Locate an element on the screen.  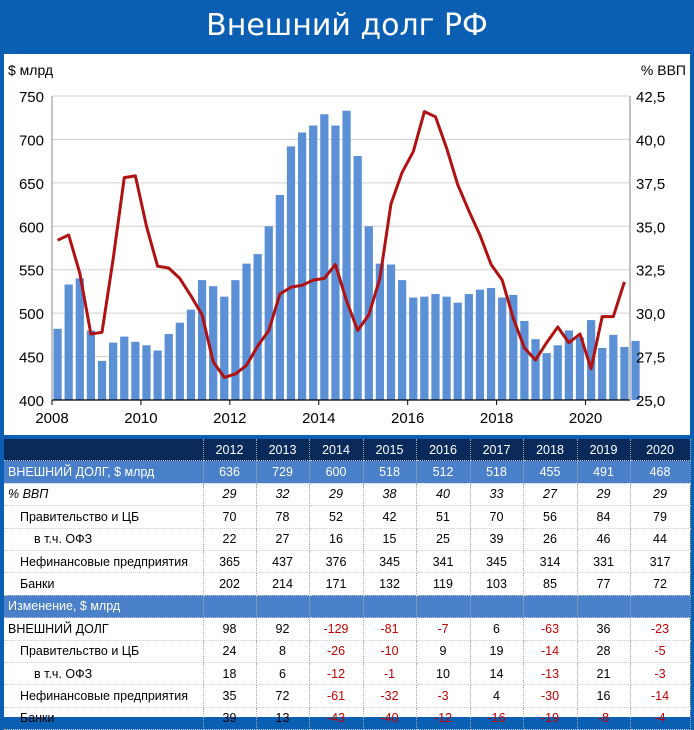
table-cell: 491 is located at coordinates (604, 472).